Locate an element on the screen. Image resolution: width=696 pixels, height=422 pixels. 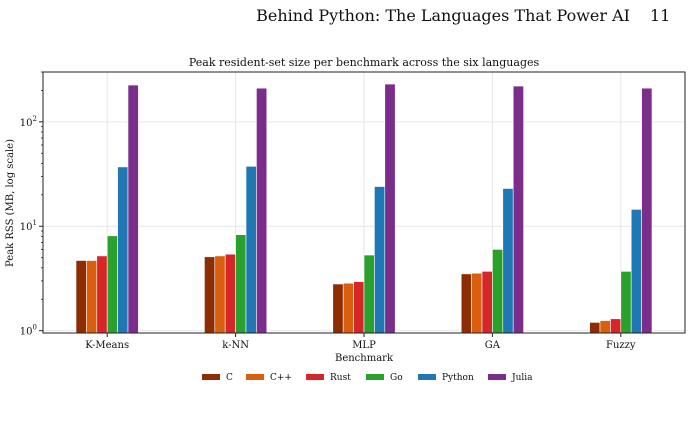
y-axis: 10⁰ 10¹ 10² is located at coordinates (31, 204).